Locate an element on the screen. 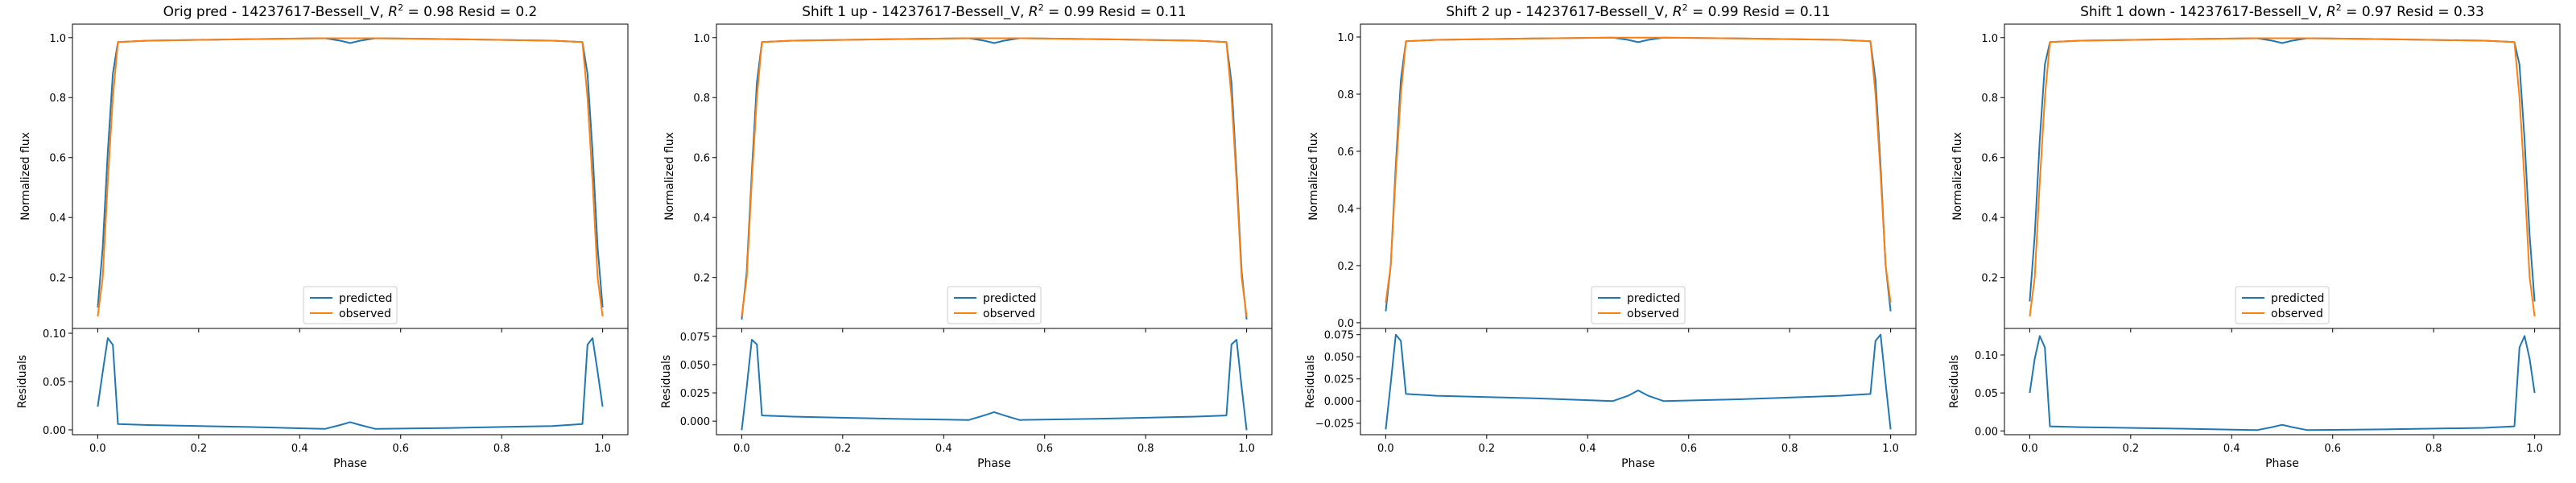  title-prefix: Shift 1 up - 14237617-Bessell_V, is located at coordinates (915, 12).